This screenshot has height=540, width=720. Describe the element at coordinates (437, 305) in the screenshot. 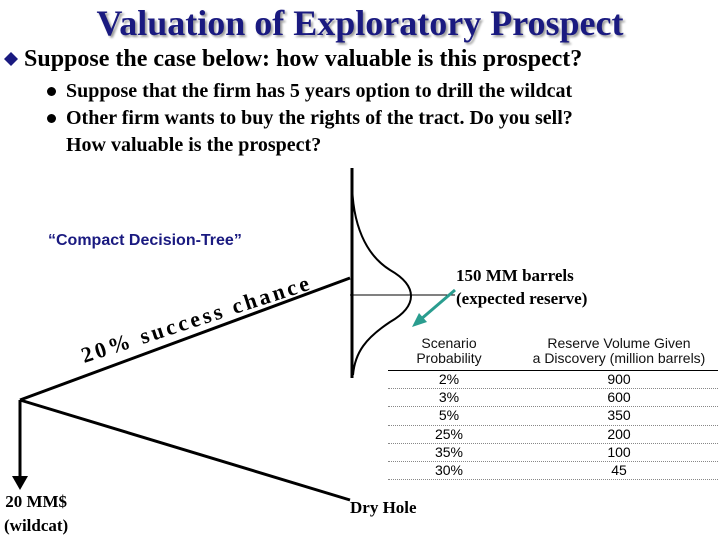

I see `reserve-pointer-line` at that location.